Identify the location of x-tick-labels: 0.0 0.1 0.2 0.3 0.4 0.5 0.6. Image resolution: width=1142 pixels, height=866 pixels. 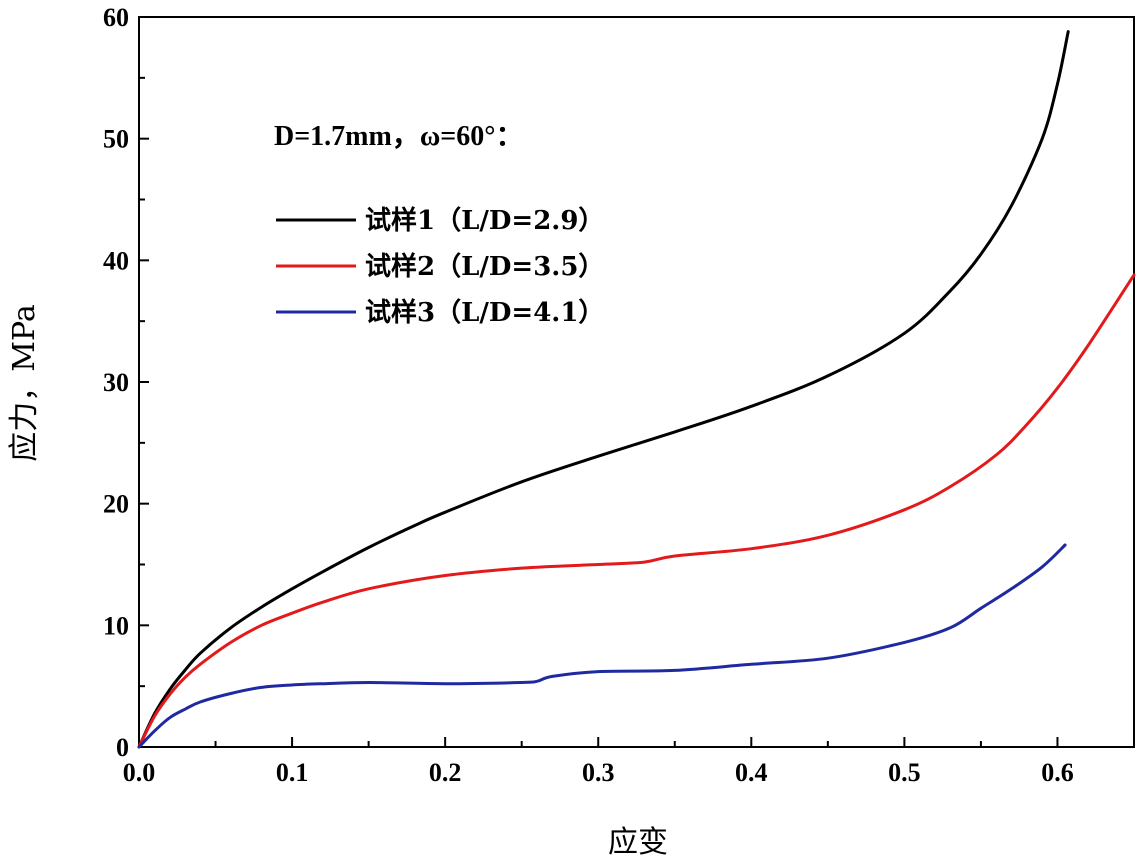
(598, 772).